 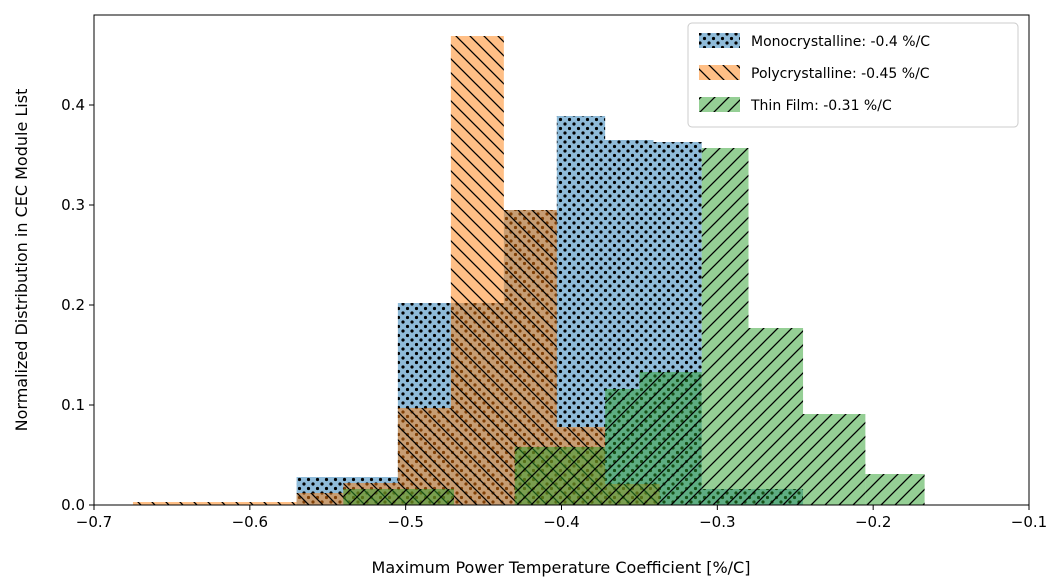 What do you see at coordinates (73, 405) in the screenshot?
I see `y-tick-label: 0.1` at bounding box center [73, 405].